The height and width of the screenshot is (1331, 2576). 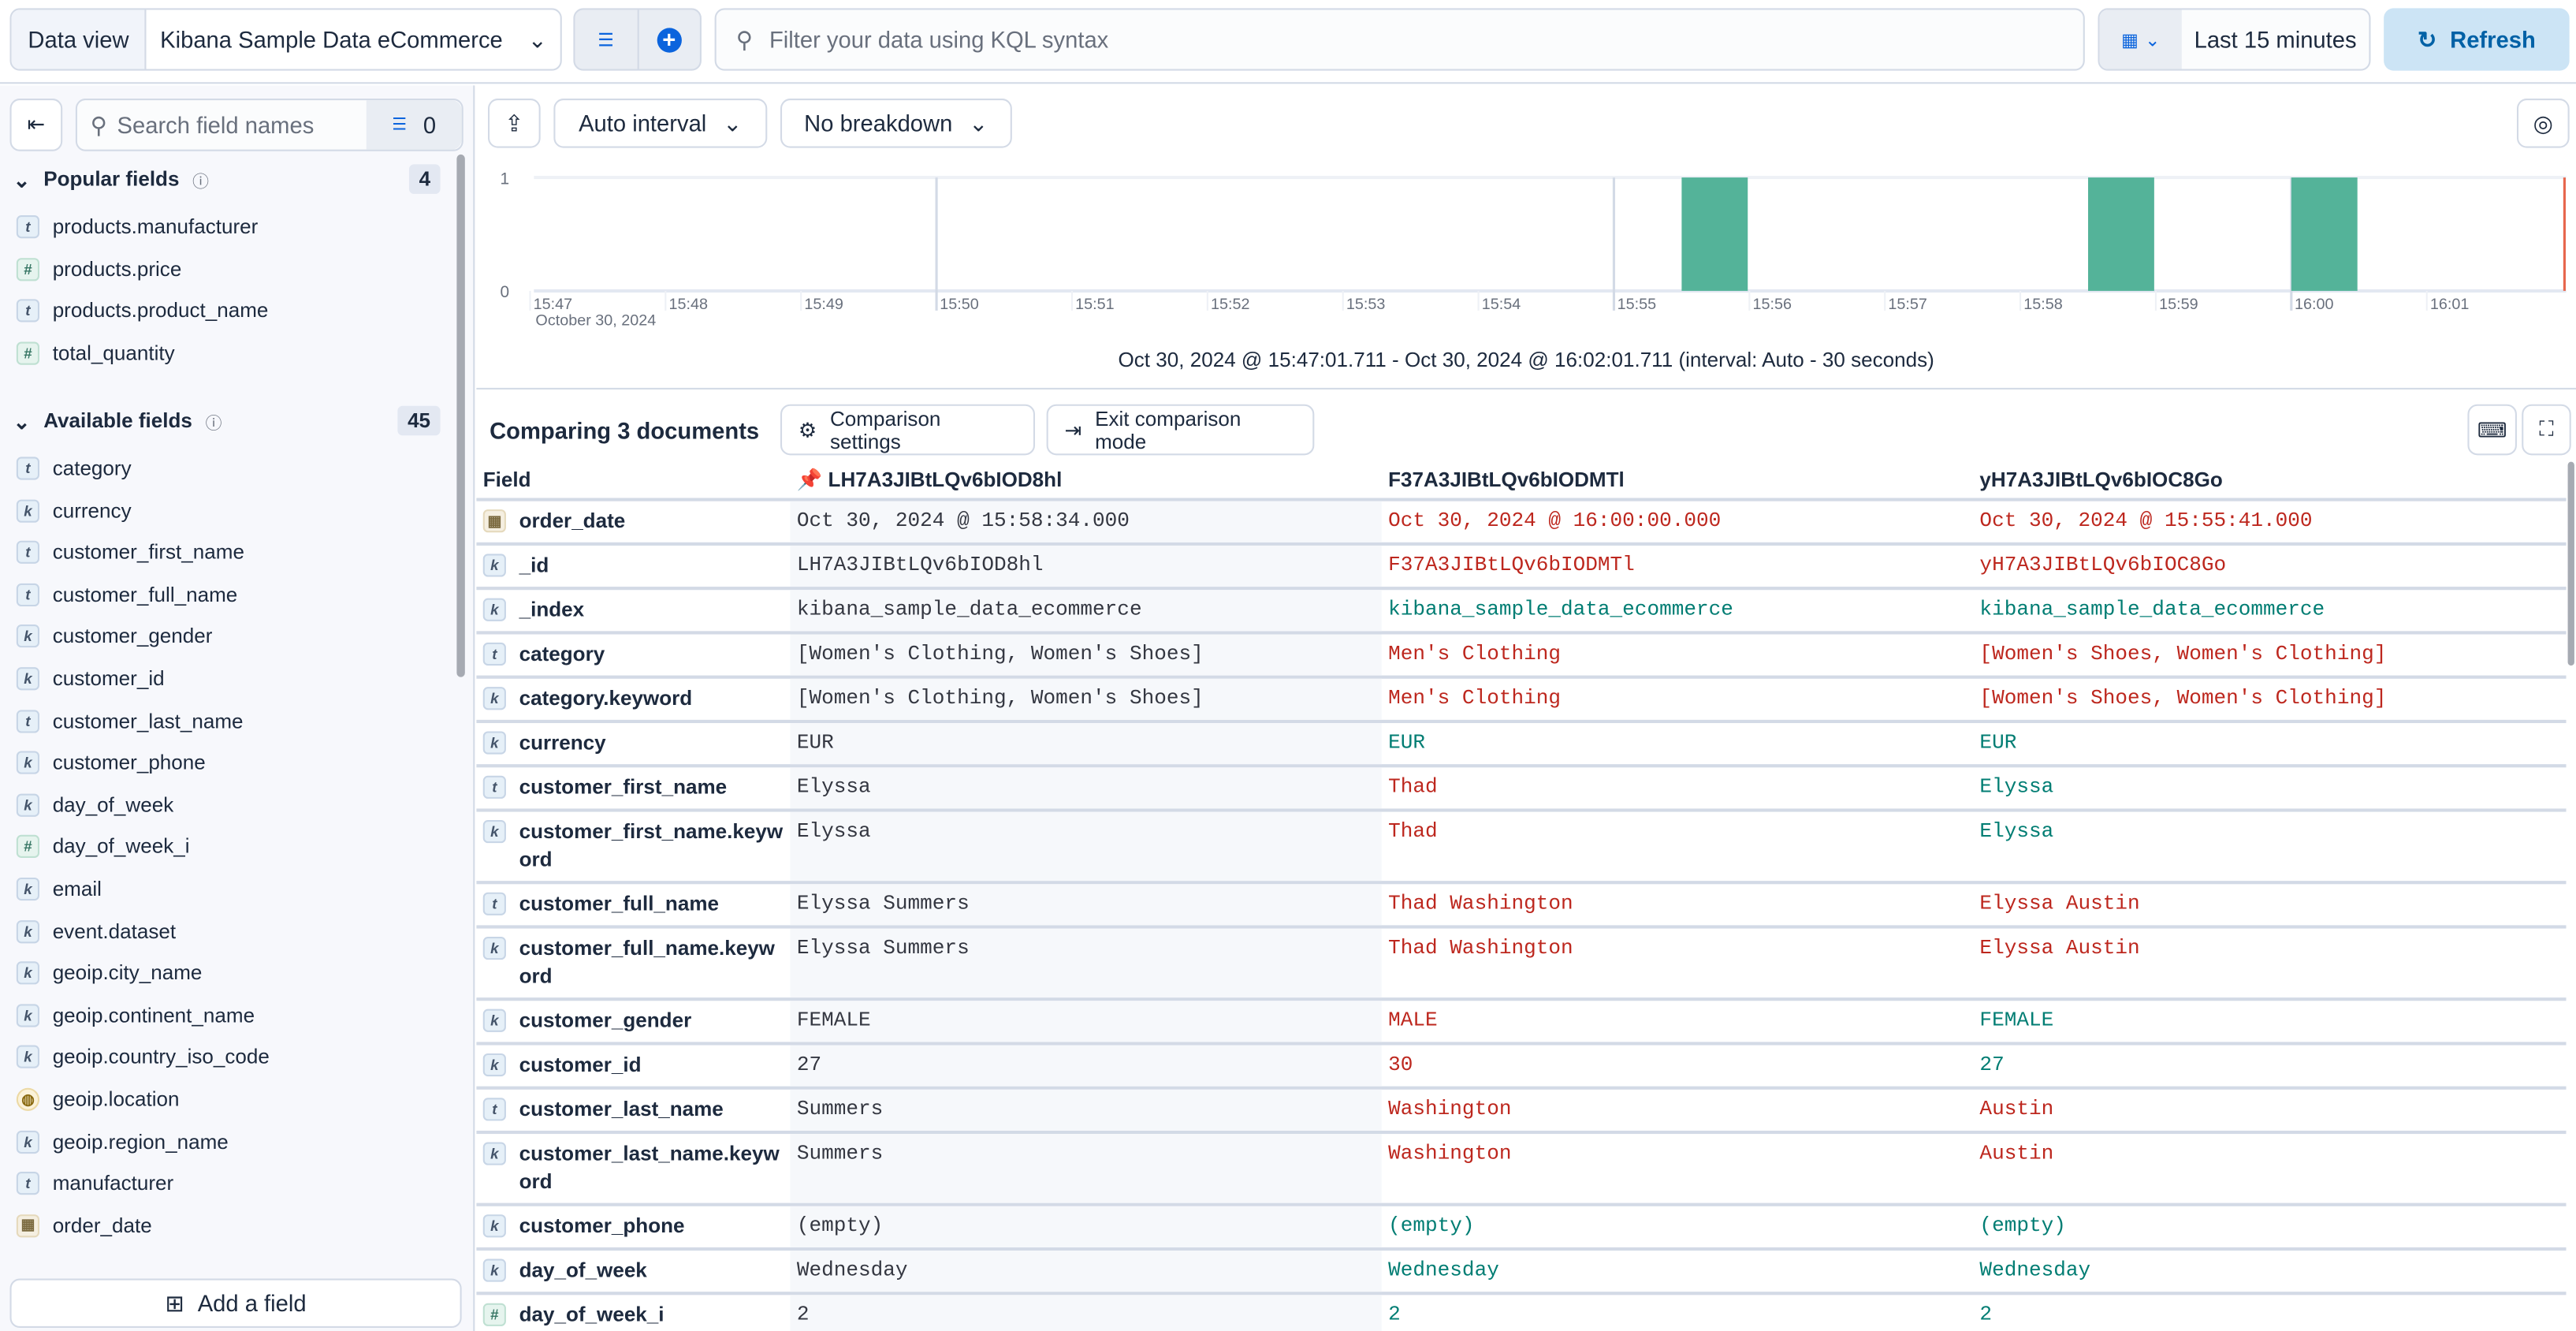 What do you see at coordinates (74, 468) in the screenshot?
I see `field-item: t category` at bounding box center [74, 468].